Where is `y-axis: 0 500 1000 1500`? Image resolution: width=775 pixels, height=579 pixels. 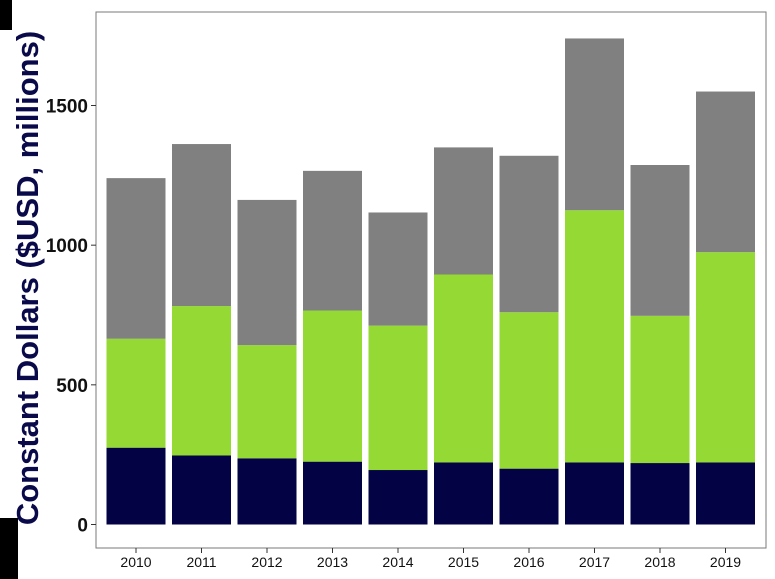
y-axis: 0 500 1000 1500 is located at coordinates (71, 317).